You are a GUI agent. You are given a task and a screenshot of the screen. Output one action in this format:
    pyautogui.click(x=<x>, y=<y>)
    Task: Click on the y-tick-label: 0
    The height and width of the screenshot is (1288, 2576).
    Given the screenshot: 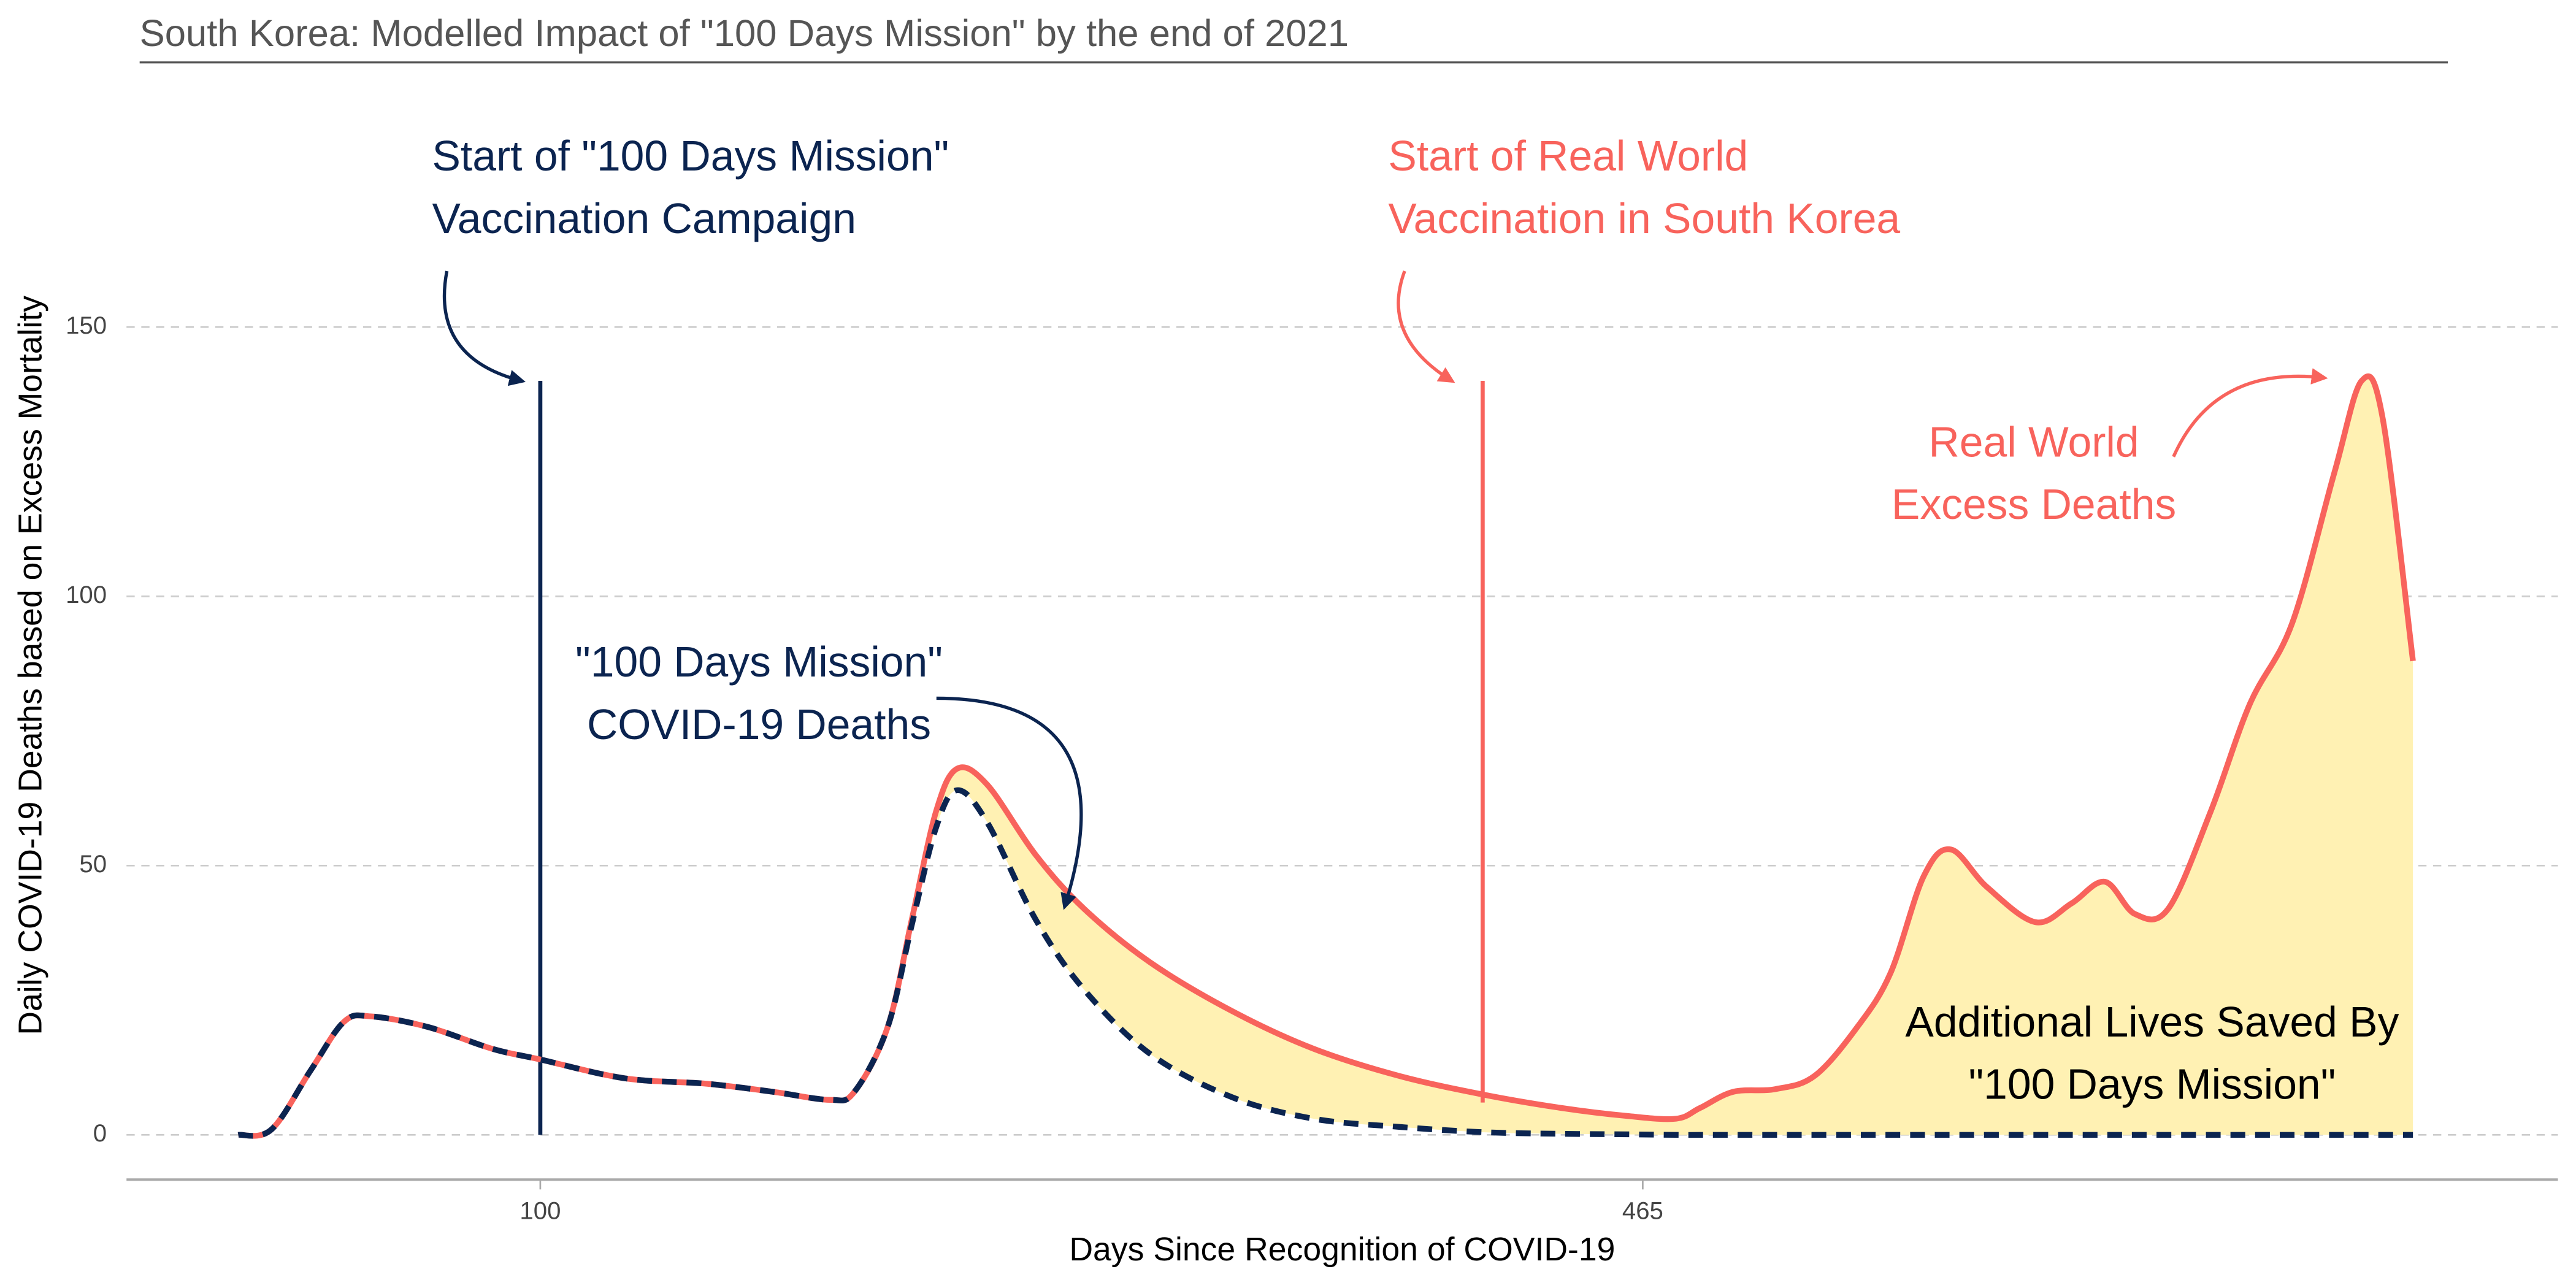 What is the action you would take?
    pyautogui.click(x=100, y=1133)
    